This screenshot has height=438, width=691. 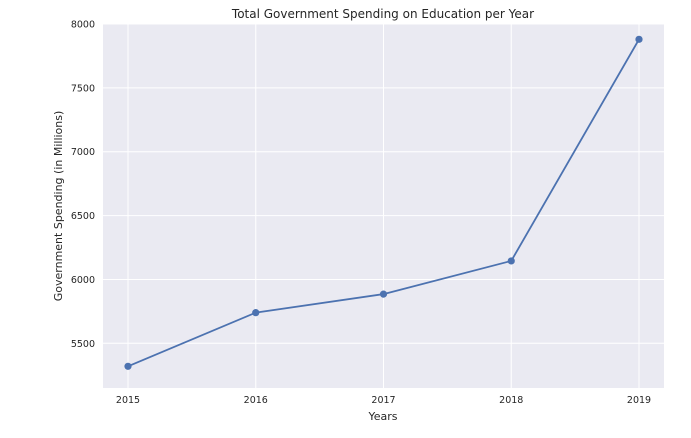 I want to click on x-tick-label: 2016, so click(x=256, y=400).